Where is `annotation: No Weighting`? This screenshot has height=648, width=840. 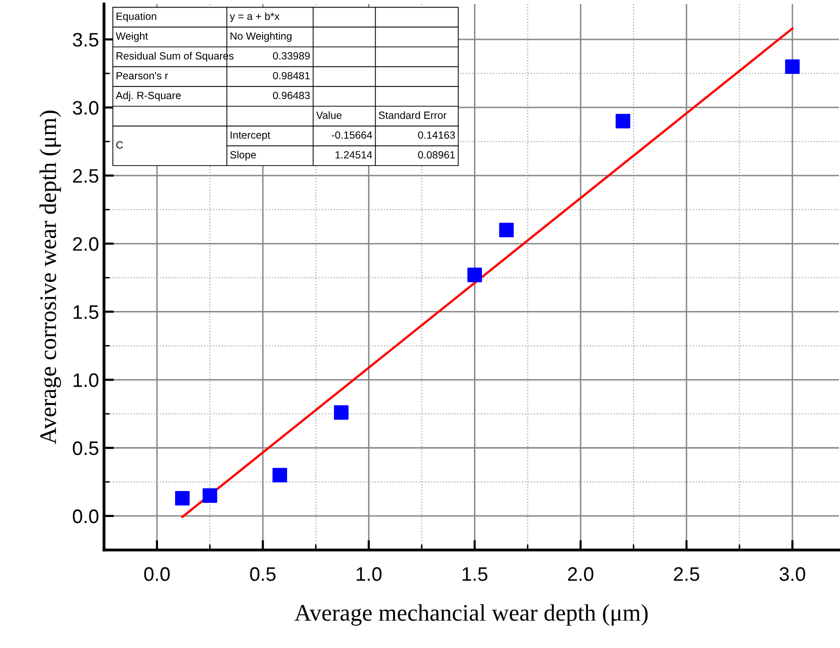 annotation: No Weighting is located at coordinates (261, 37).